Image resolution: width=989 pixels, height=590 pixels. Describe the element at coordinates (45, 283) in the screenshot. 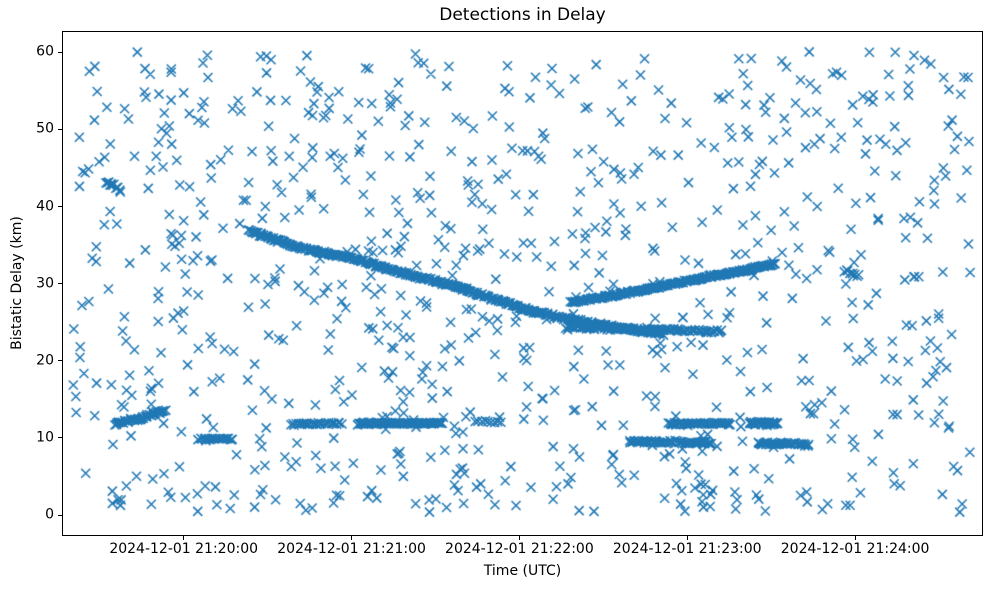

I see `y-tick-label: 30` at that location.